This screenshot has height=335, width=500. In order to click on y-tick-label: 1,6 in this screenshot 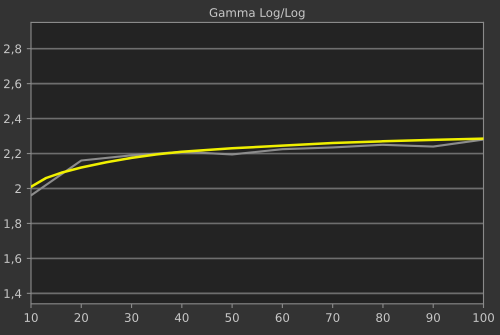, I will do `click(13, 259)`.